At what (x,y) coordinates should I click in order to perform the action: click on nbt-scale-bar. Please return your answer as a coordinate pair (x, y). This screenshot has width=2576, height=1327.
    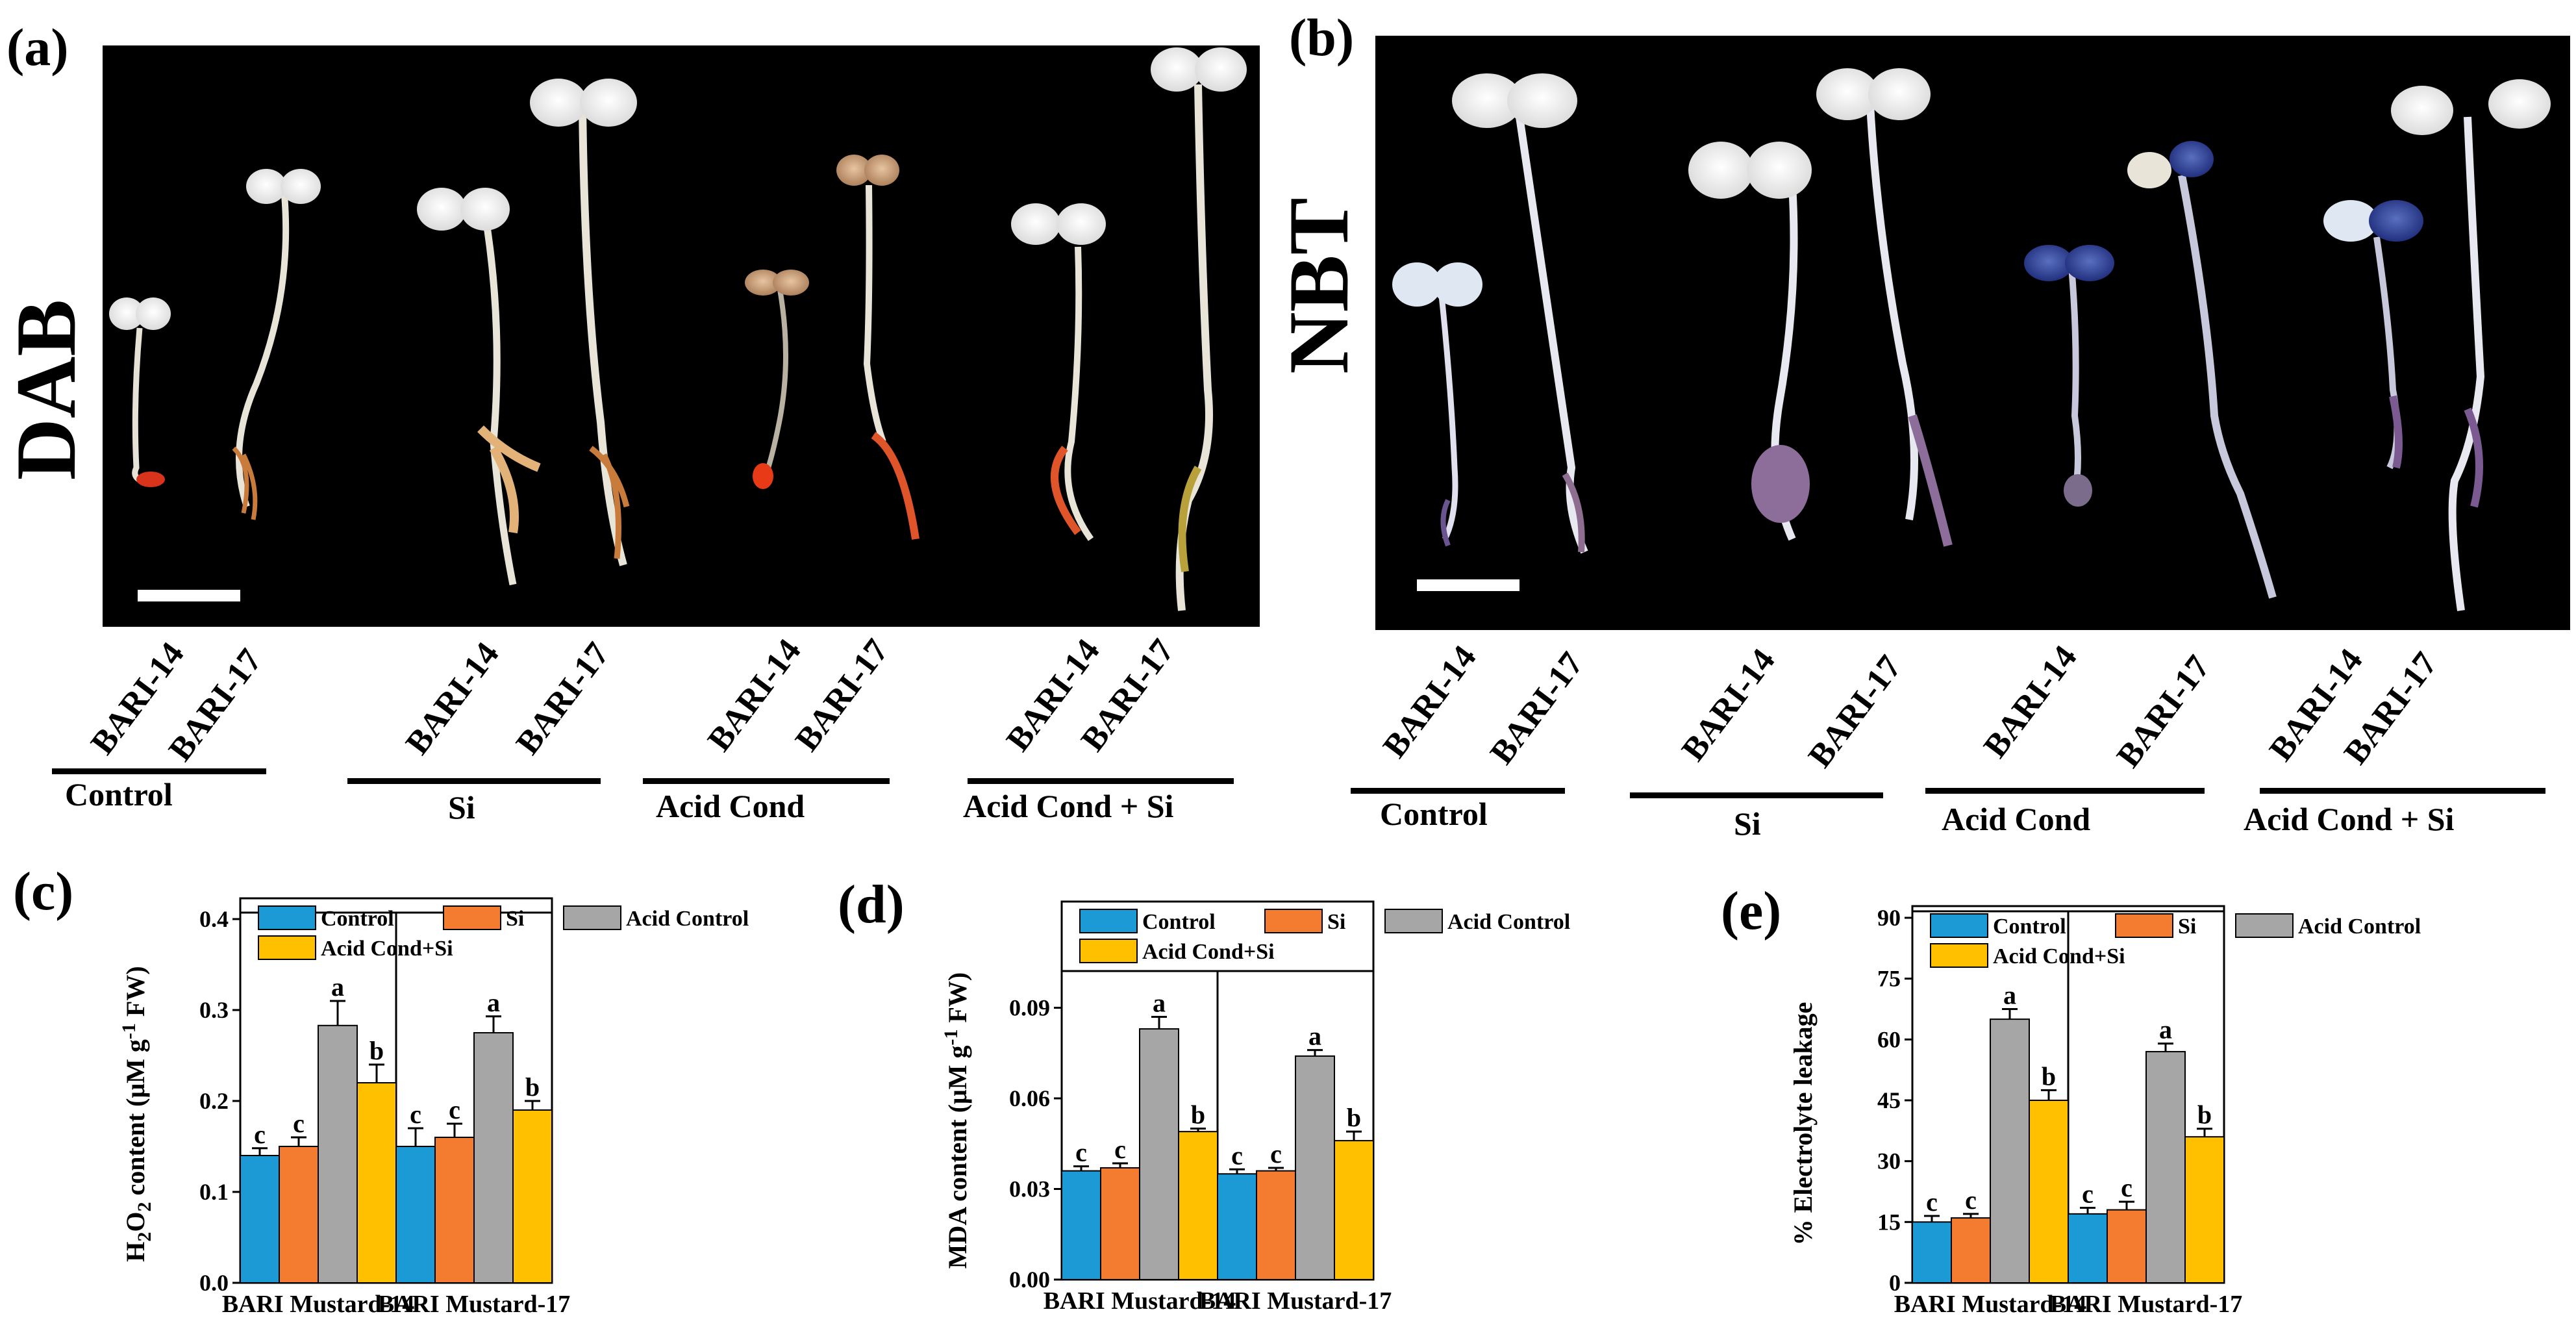
    Looking at the image, I should click on (1468, 585).